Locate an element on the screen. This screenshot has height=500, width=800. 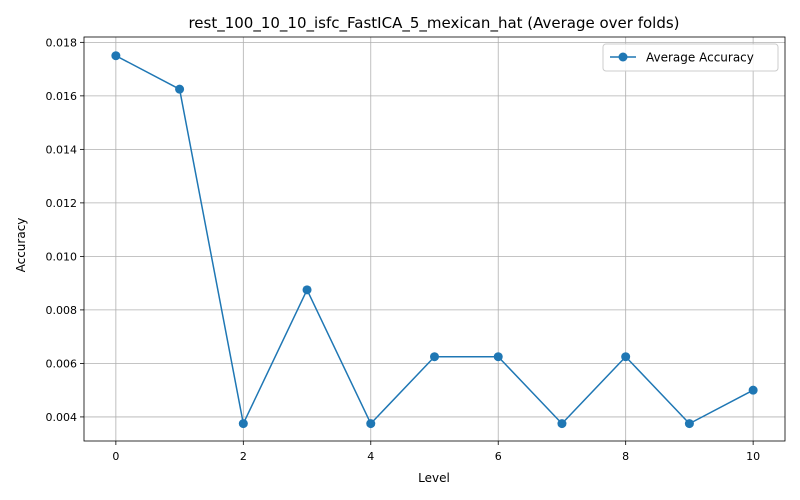
y-tick-label: 0.014 is located at coordinates (62, 149).